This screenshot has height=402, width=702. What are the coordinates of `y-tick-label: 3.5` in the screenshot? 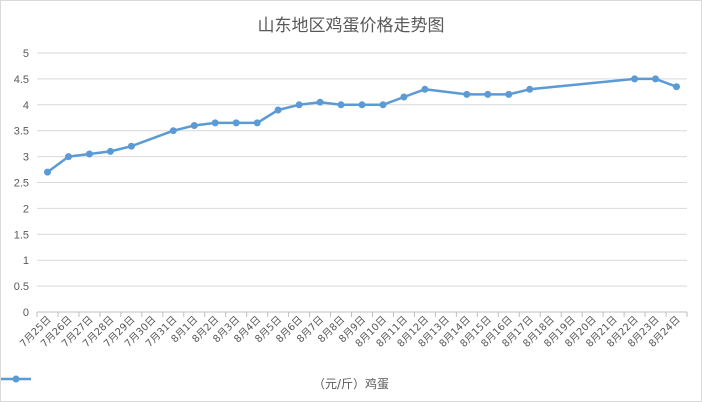 It's located at (21, 132).